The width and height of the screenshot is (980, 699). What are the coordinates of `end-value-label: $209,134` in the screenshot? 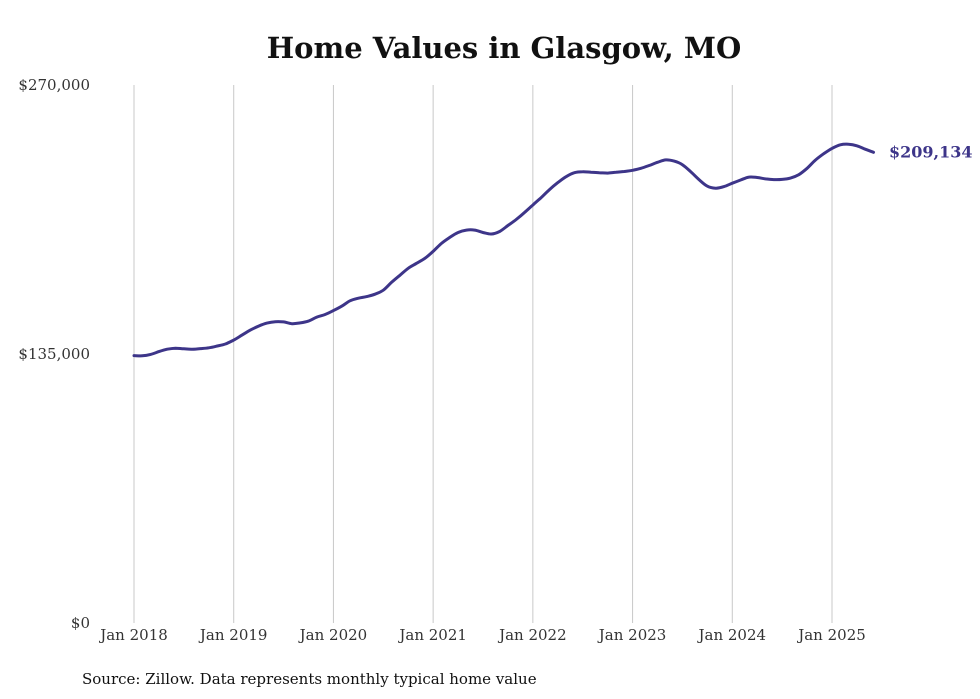 It's located at (931, 151).